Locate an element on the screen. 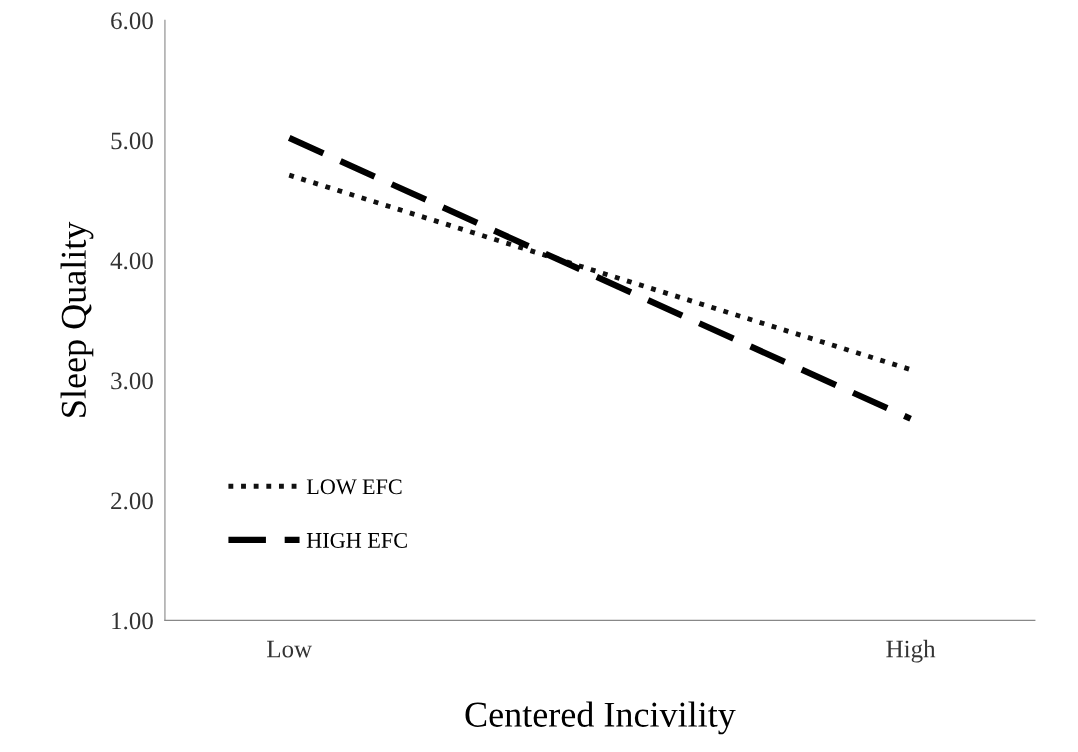  legend-label: HIGH EFC is located at coordinates (356, 540).